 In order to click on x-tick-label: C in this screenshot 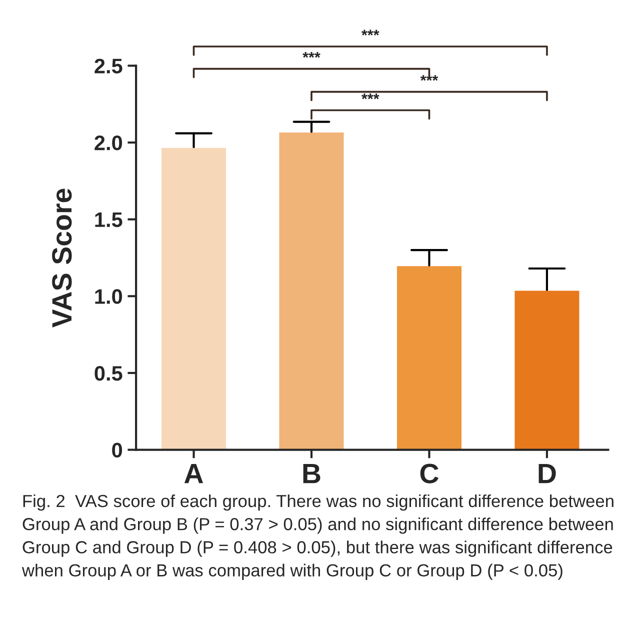, I will do `click(429, 474)`.